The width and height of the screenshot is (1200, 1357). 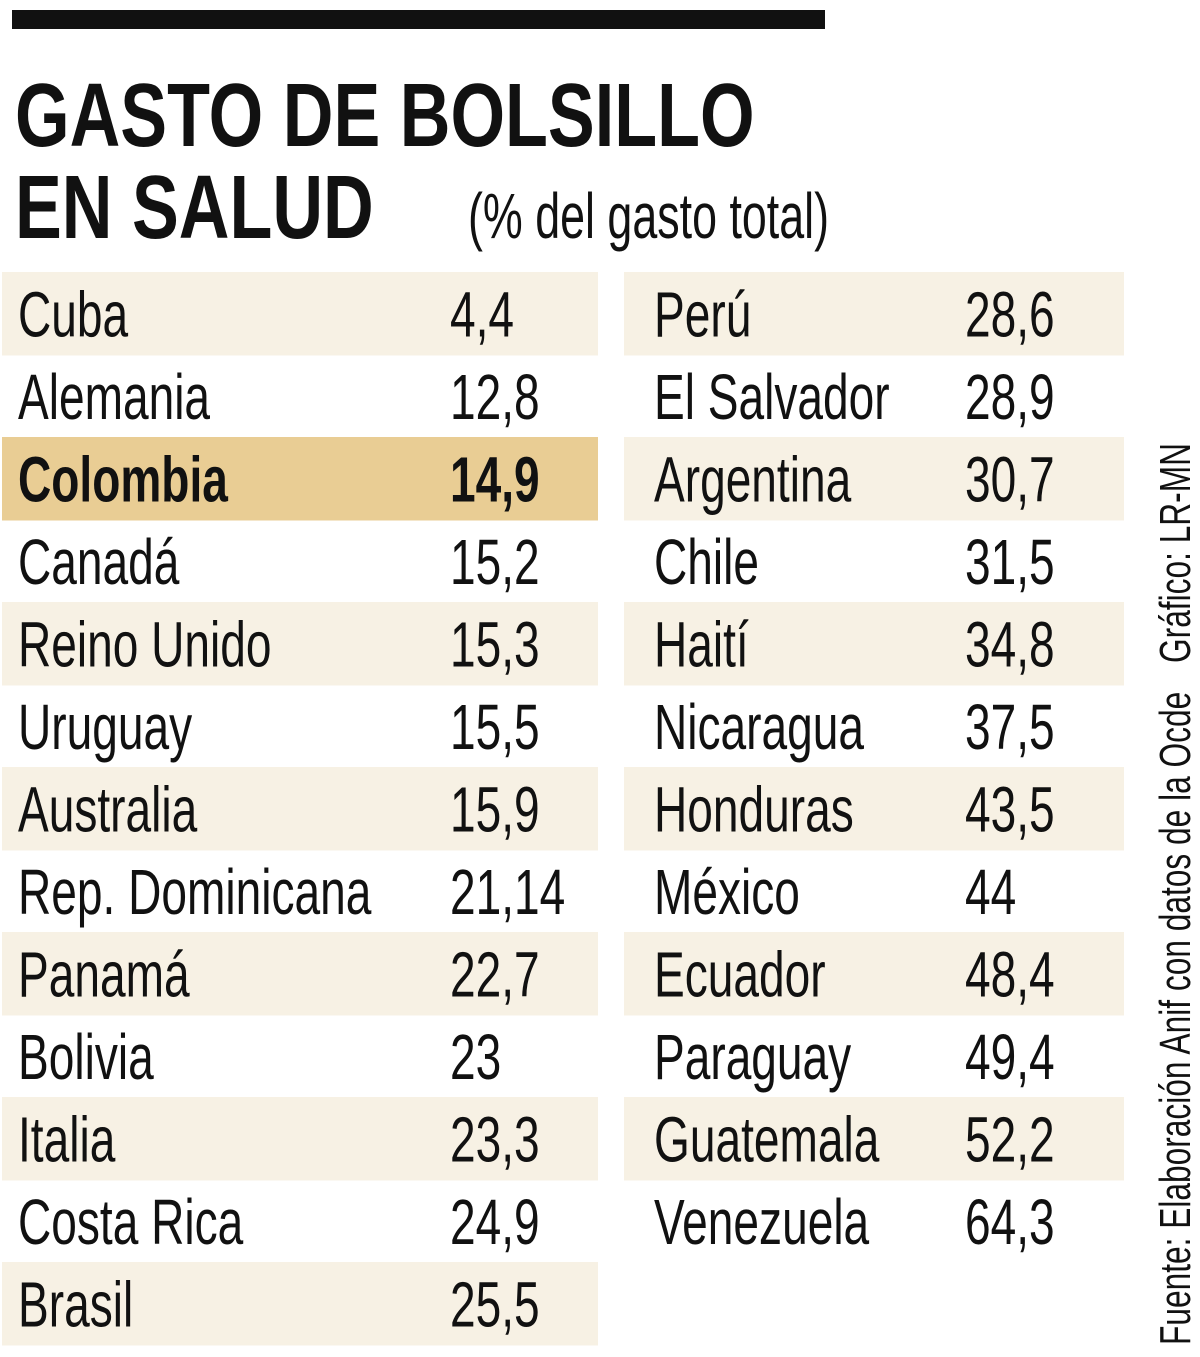 I want to click on value-cell: 14,9, so click(x=495, y=479).